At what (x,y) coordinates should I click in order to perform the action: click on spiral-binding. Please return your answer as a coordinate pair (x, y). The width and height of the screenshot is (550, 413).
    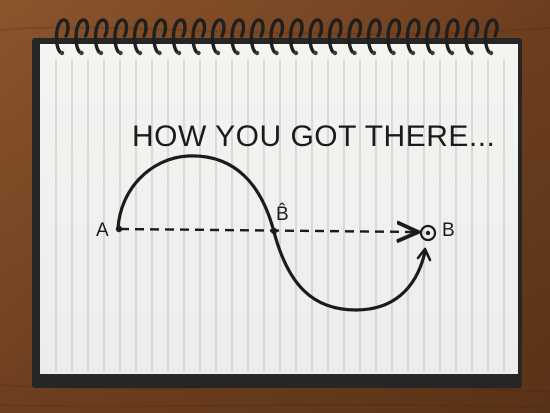
    Looking at the image, I should click on (276, 37).